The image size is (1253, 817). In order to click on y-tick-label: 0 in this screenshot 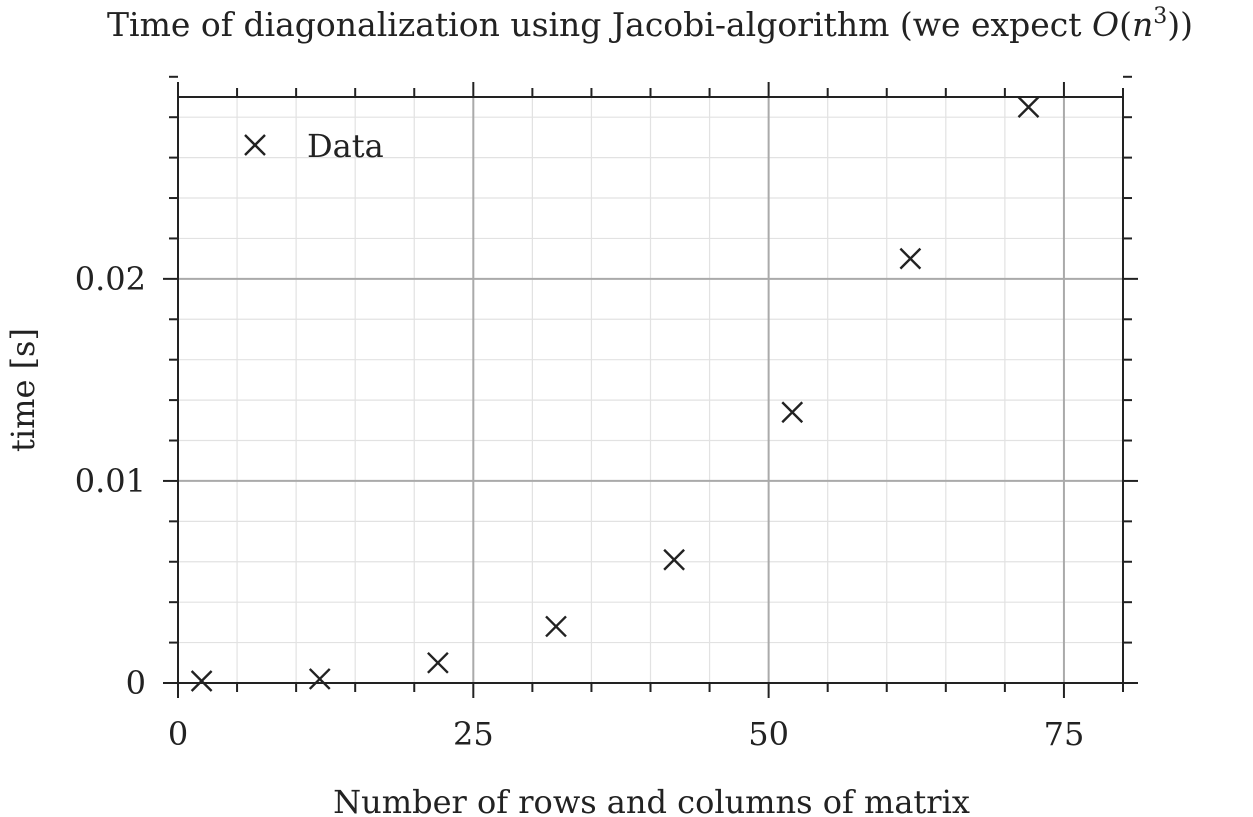, I will do `click(136, 683)`.